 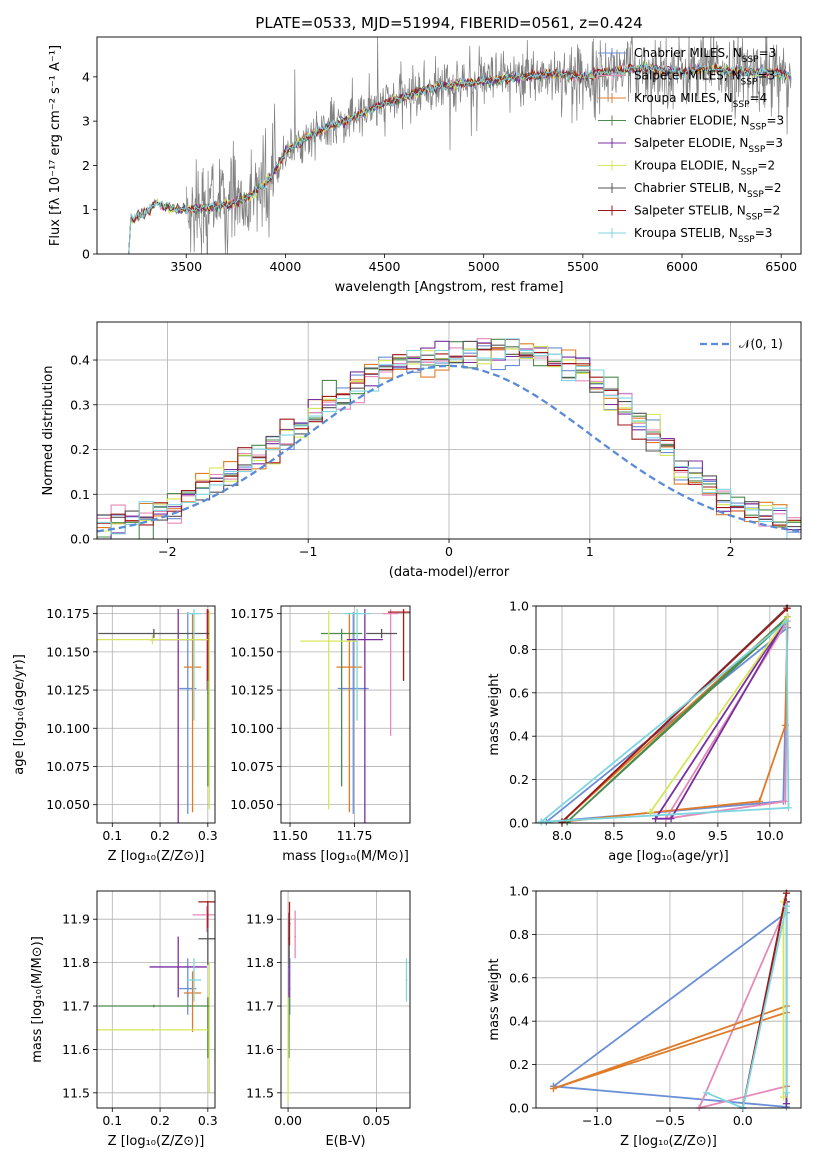 What do you see at coordinates (614, 835) in the screenshot?
I see `x-tick-label: 8.5` at bounding box center [614, 835].